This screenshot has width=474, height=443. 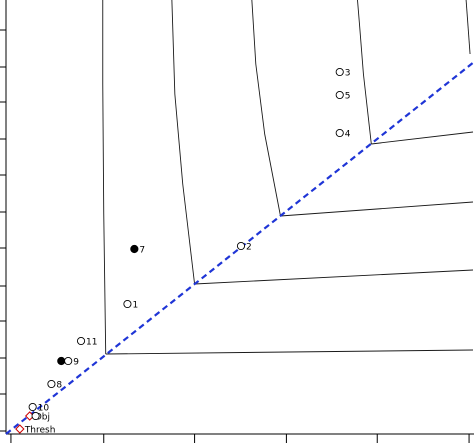 What do you see at coordinates (348, 135) in the screenshot?
I see `point-label: 4` at bounding box center [348, 135].